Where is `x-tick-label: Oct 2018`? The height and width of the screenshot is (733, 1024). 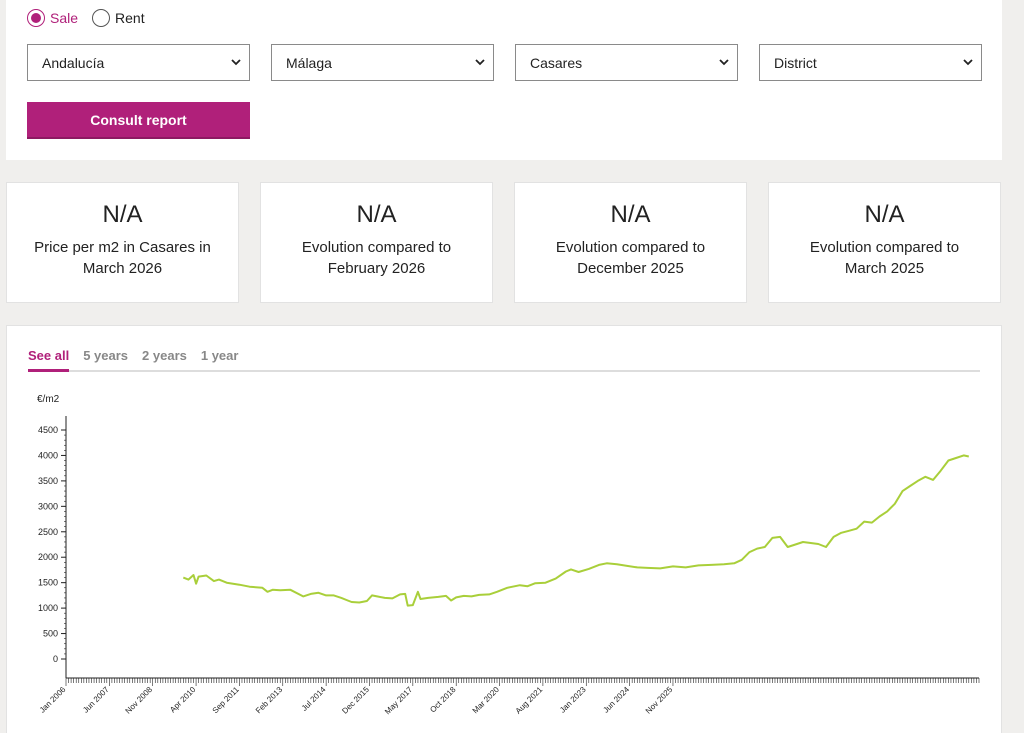 x-tick-label: Oct 2018 is located at coordinates (443, 700).